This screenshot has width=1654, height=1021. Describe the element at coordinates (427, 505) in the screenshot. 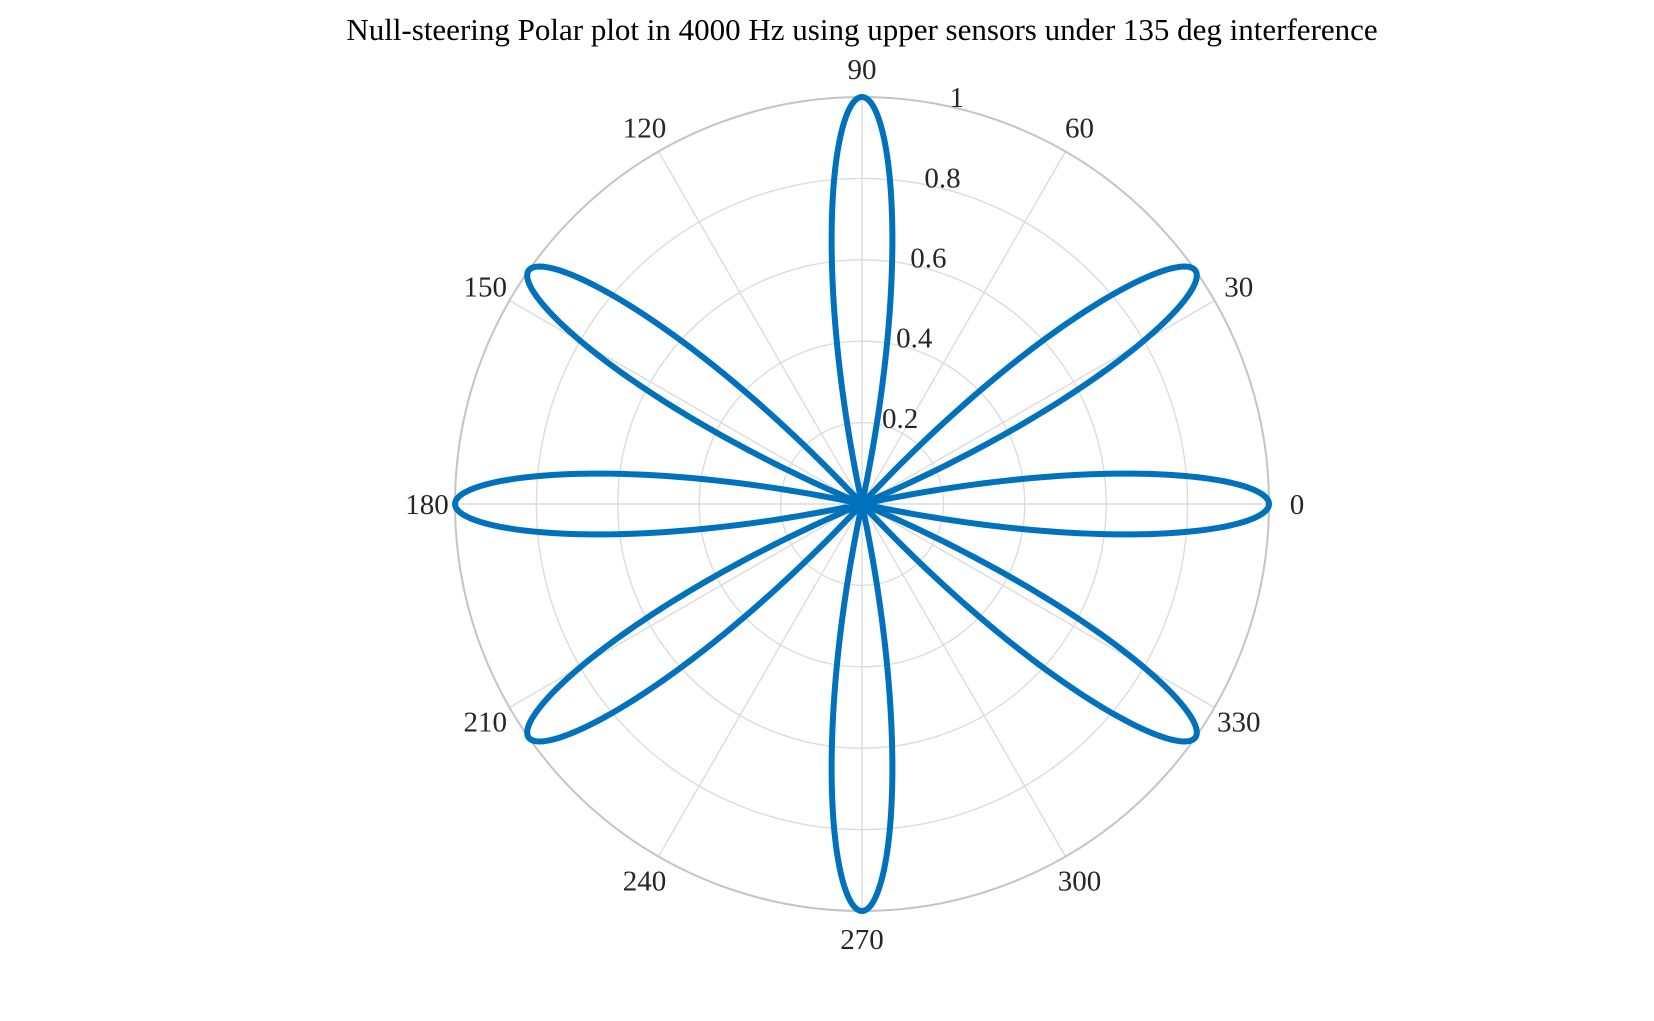

I see `theta-tick-label-180: 180` at that location.